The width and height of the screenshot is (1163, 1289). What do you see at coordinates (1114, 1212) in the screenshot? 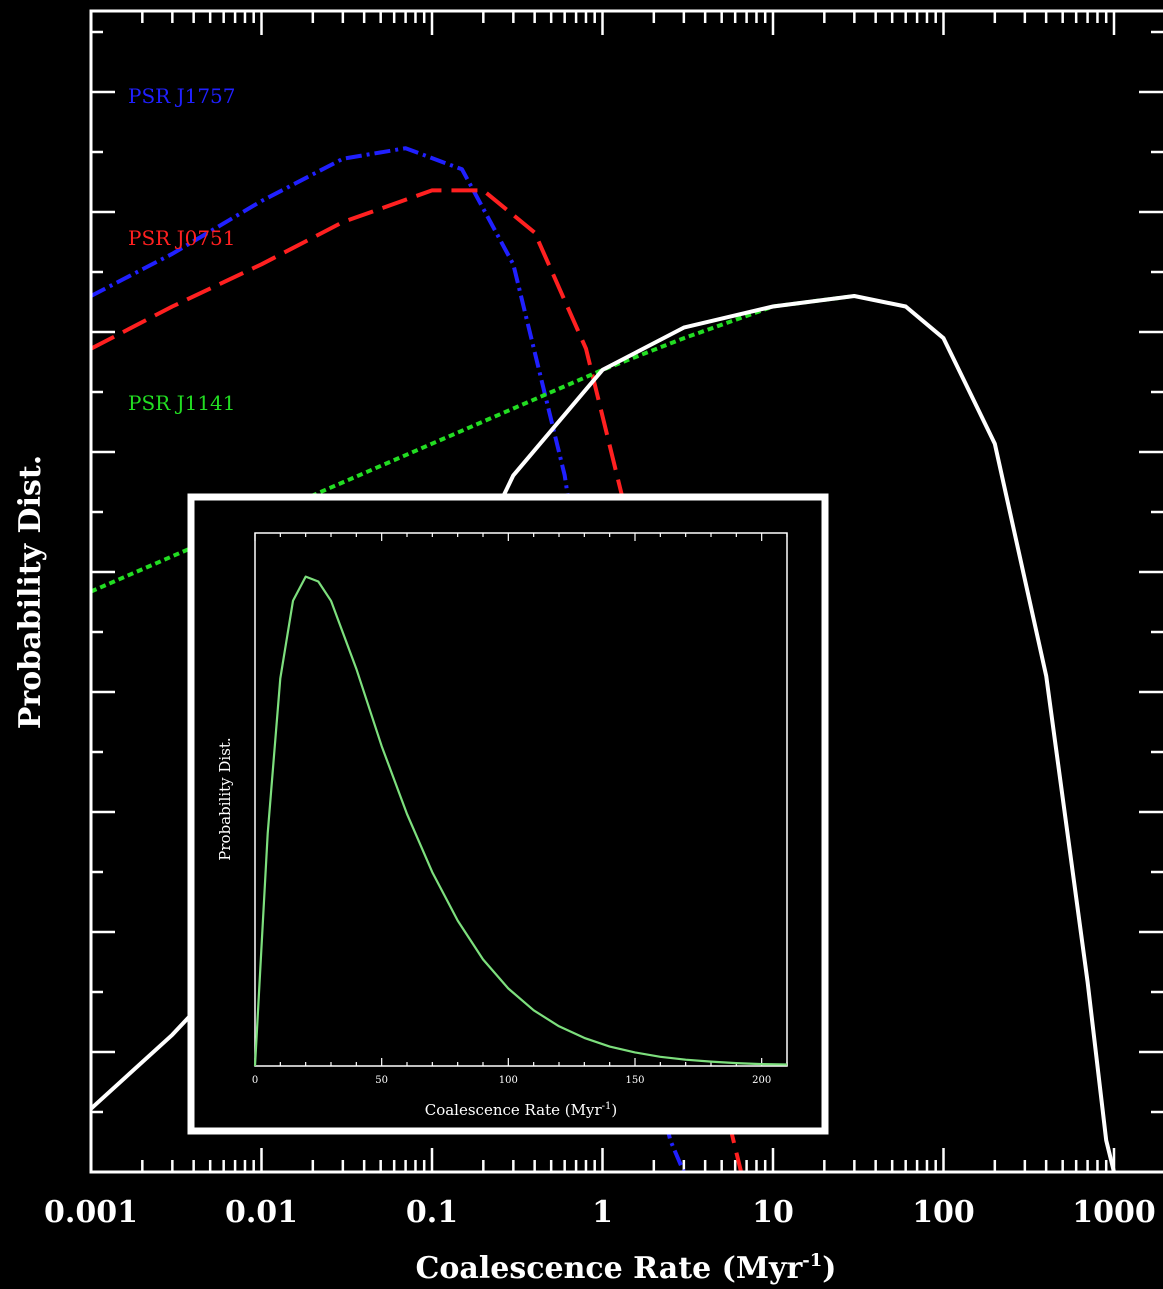
I see `x-tick-label: 1000` at bounding box center [1114, 1212].